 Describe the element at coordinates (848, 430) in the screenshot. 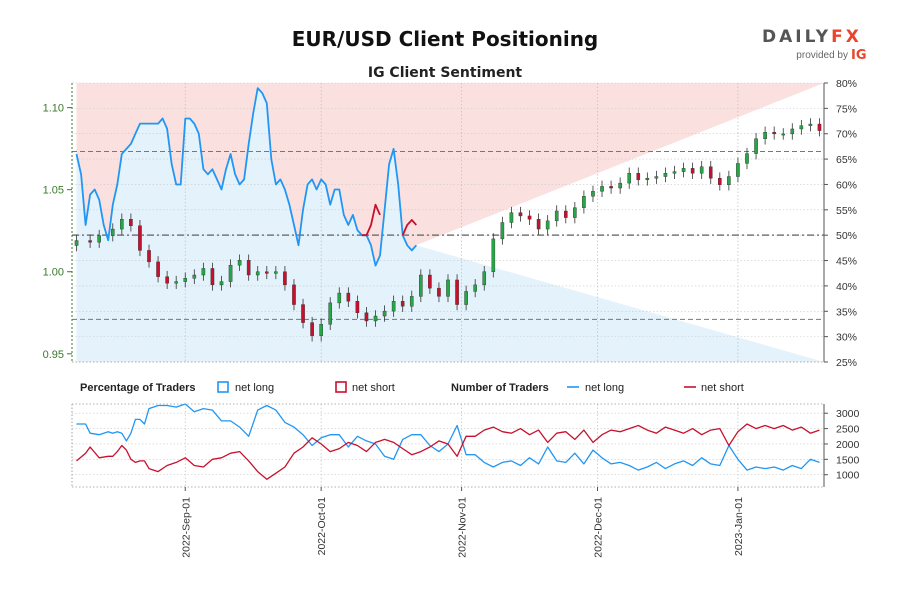

I see `count-tick-label-3: 2500` at that location.